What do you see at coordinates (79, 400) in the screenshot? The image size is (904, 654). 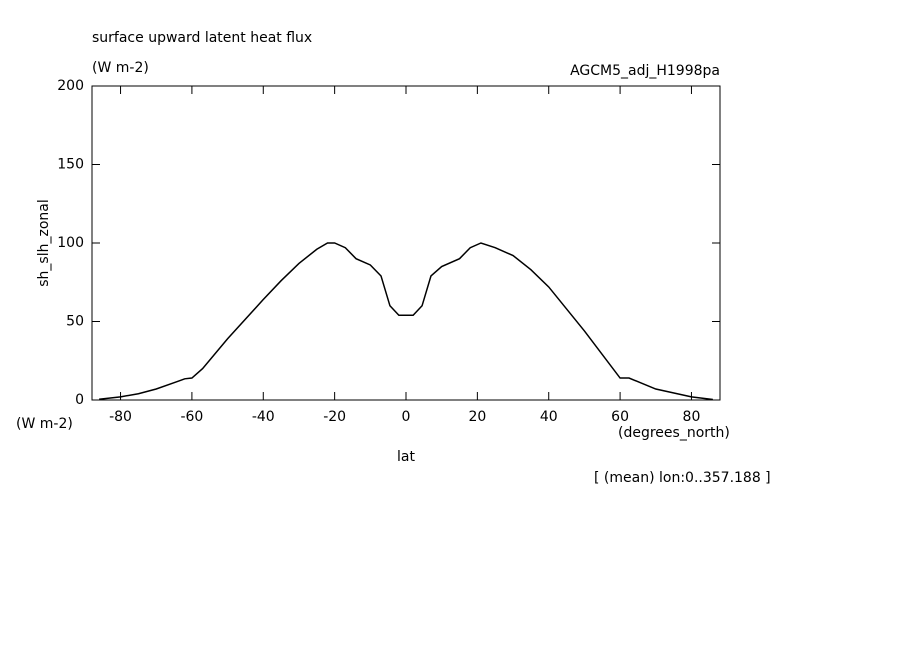 I see `y-tick-label: 0` at bounding box center [79, 400].